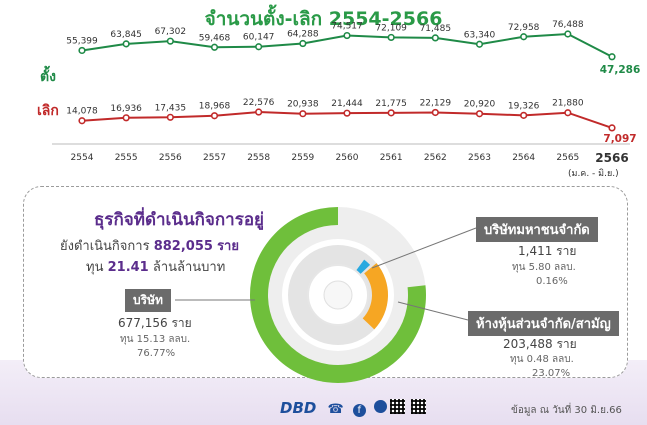 This screenshot has height=425, width=647. What do you see at coordinates (424, 248) in the screenshot?
I see `leader-line-public` at bounding box center [424, 248].